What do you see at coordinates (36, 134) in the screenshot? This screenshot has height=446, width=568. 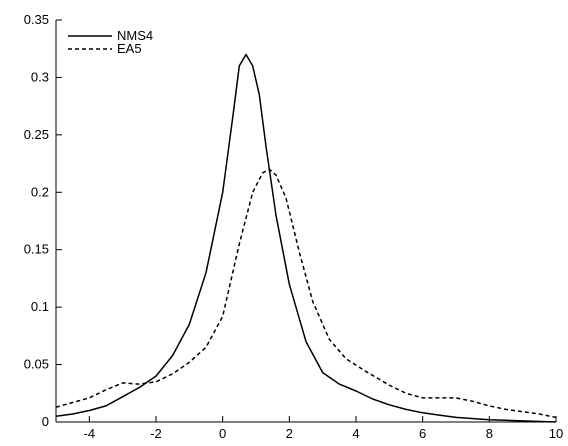 I see `y-tick-label: 0.25` at bounding box center [36, 134].